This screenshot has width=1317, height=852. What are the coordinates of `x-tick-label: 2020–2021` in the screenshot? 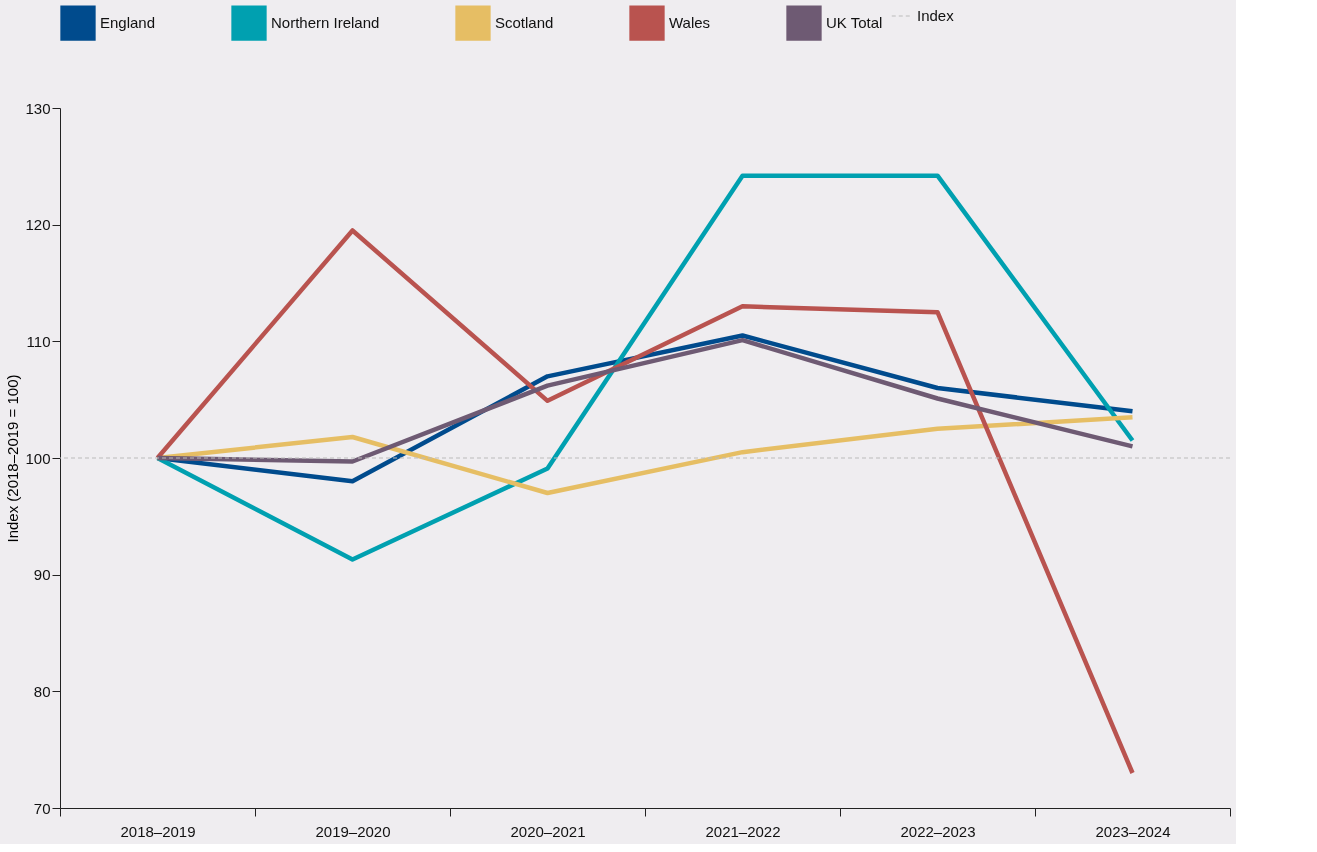 It's located at (548, 831).